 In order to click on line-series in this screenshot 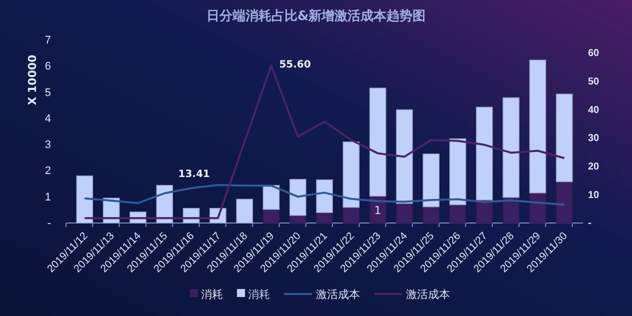, I will do `click(325, 195)`.